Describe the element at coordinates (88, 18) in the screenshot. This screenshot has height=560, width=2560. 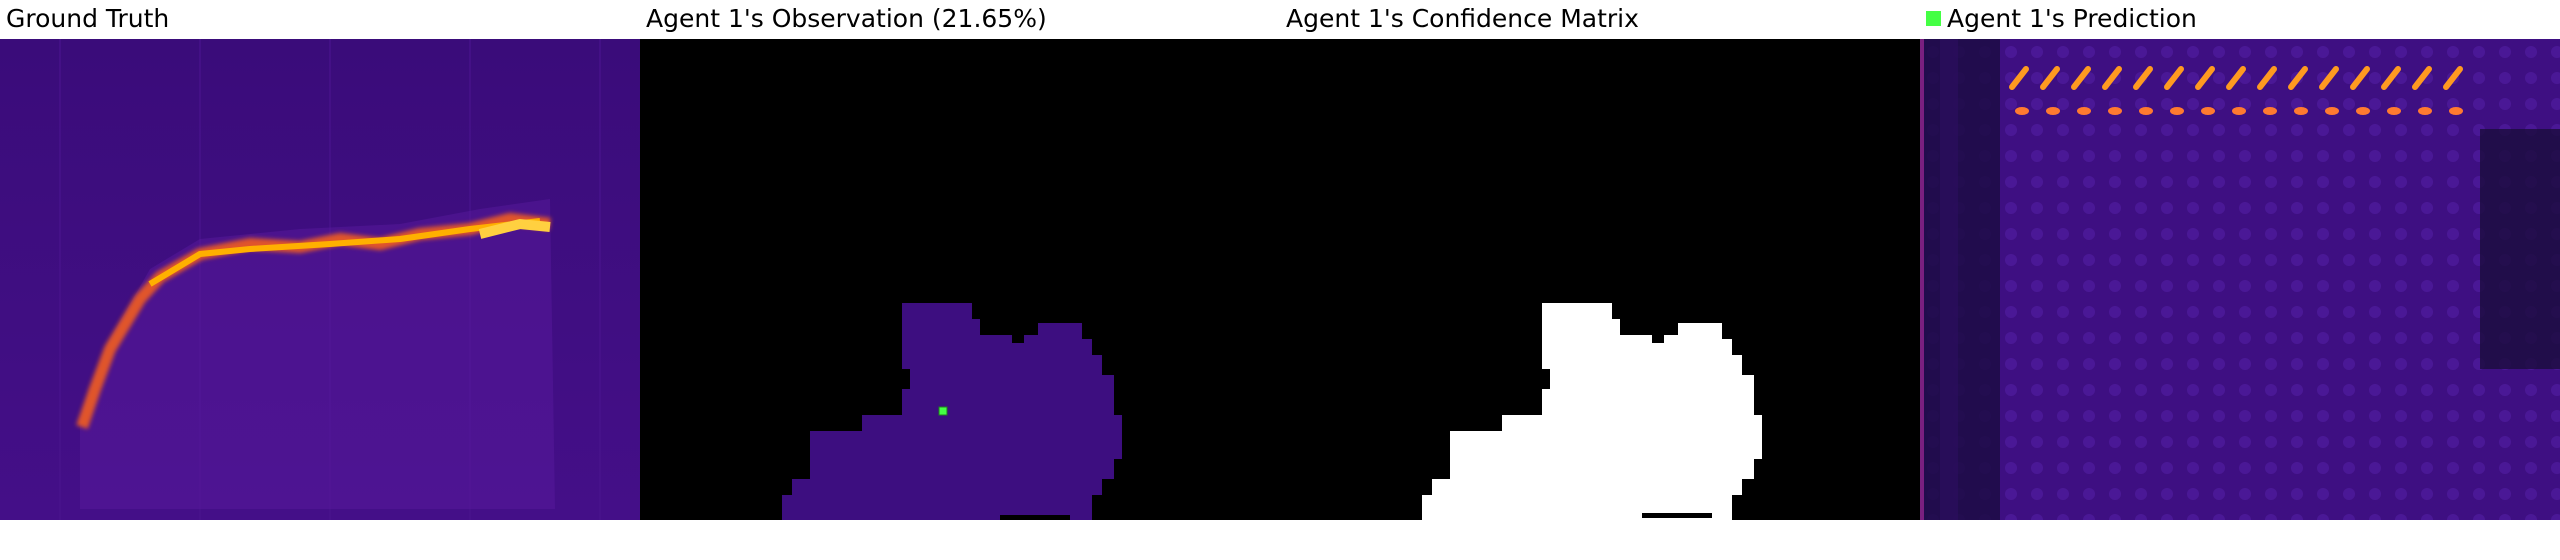
I see `ground-truth-title: Ground Truth` at that location.